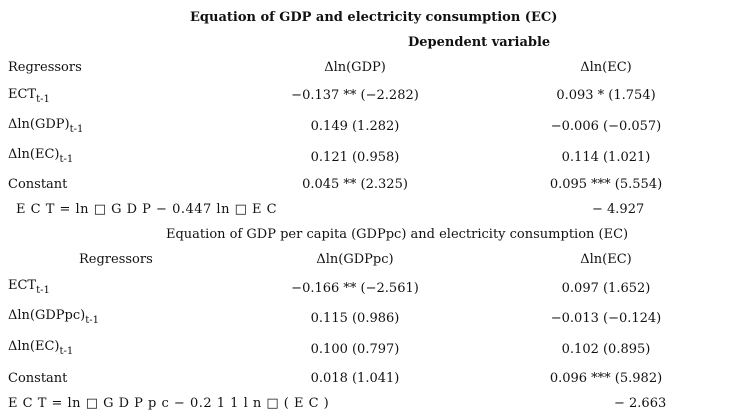  What do you see at coordinates (38, 378) in the screenshot?
I see `table2-row-label: Constant` at bounding box center [38, 378].